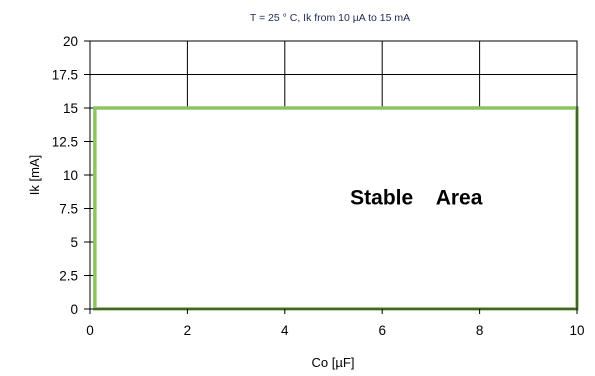  What do you see at coordinates (333, 362) in the screenshot?
I see `x-axis-title: Co [µF]` at bounding box center [333, 362].